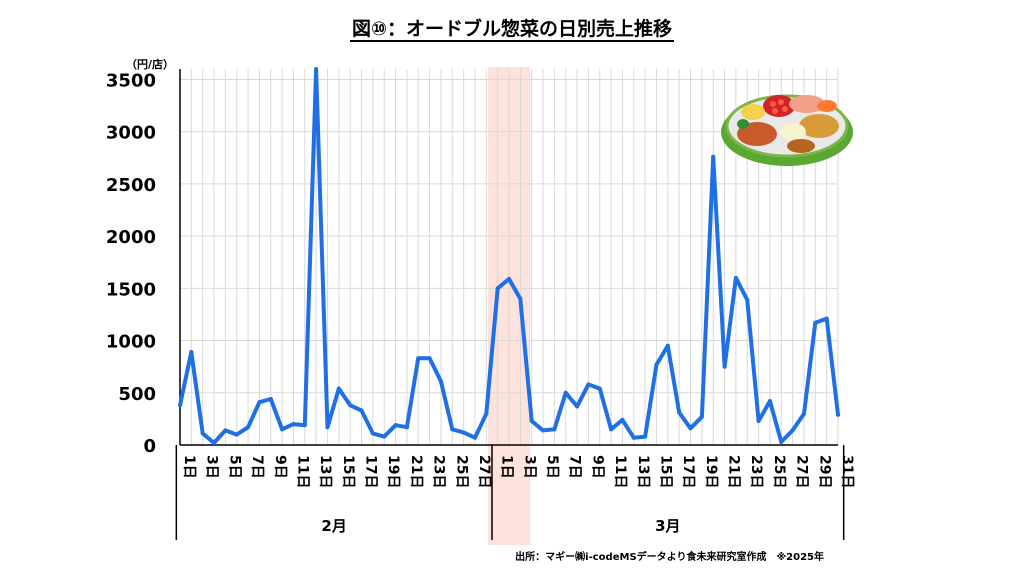  I want to click on x-tick-label: 29日, so click(824, 471).